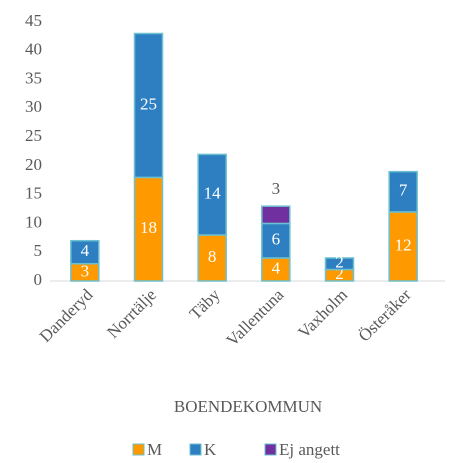 This screenshot has width=455, height=463. I want to click on data-label: 6, so click(276, 239).